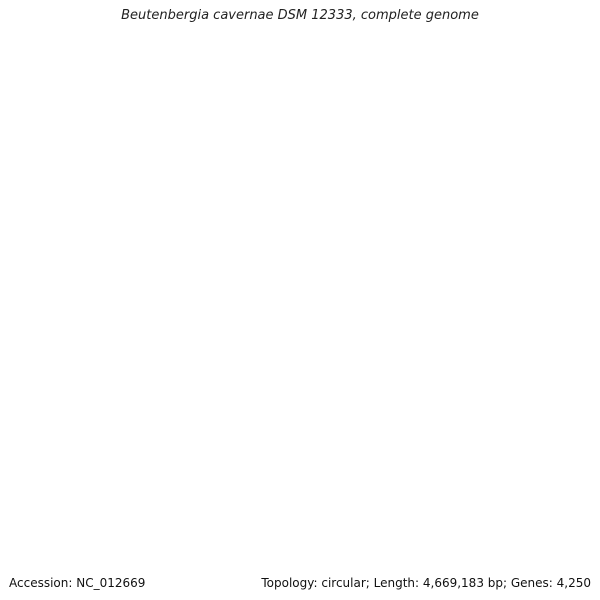 The width and height of the screenshot is (600, 600). Describe the element at coordinates (300, 1) in the screenshot. I see `top-edge` at that location.